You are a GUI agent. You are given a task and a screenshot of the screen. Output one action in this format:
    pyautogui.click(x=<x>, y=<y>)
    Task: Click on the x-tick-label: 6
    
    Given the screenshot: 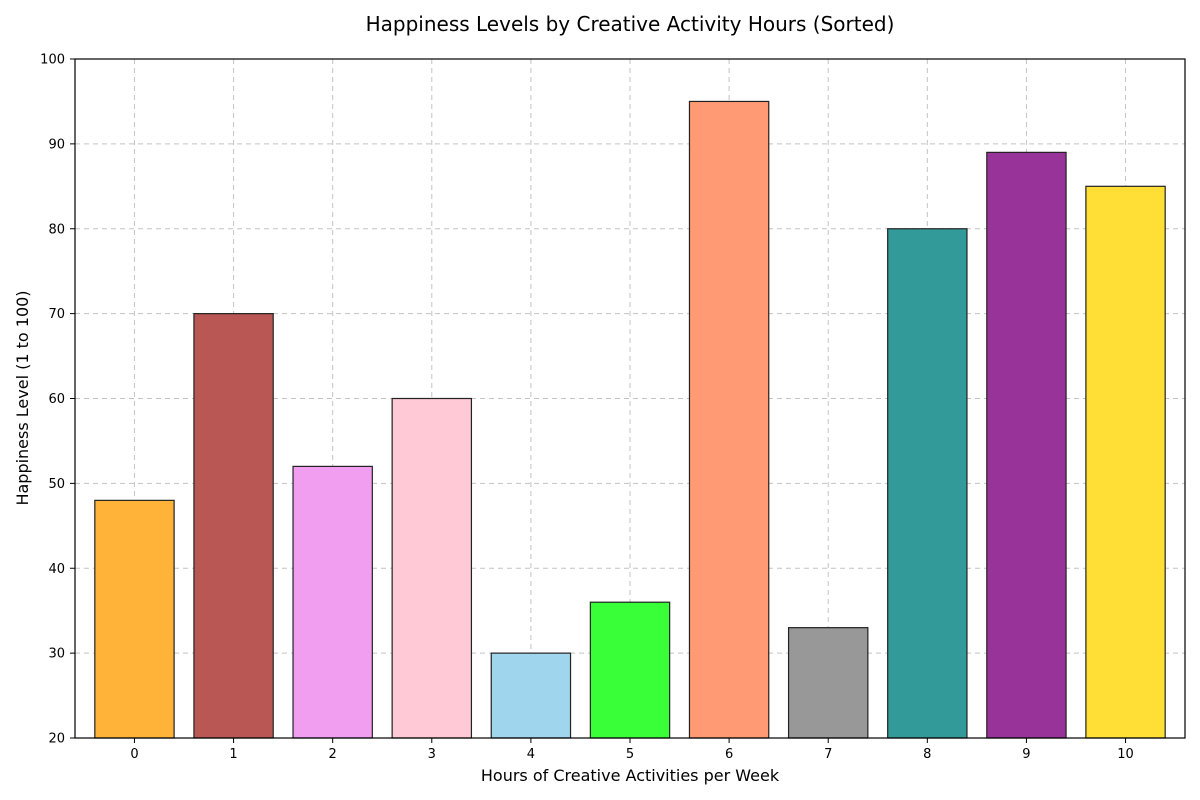 What is the action you would take?
    pyautogui.click(x=729, y=754)
    